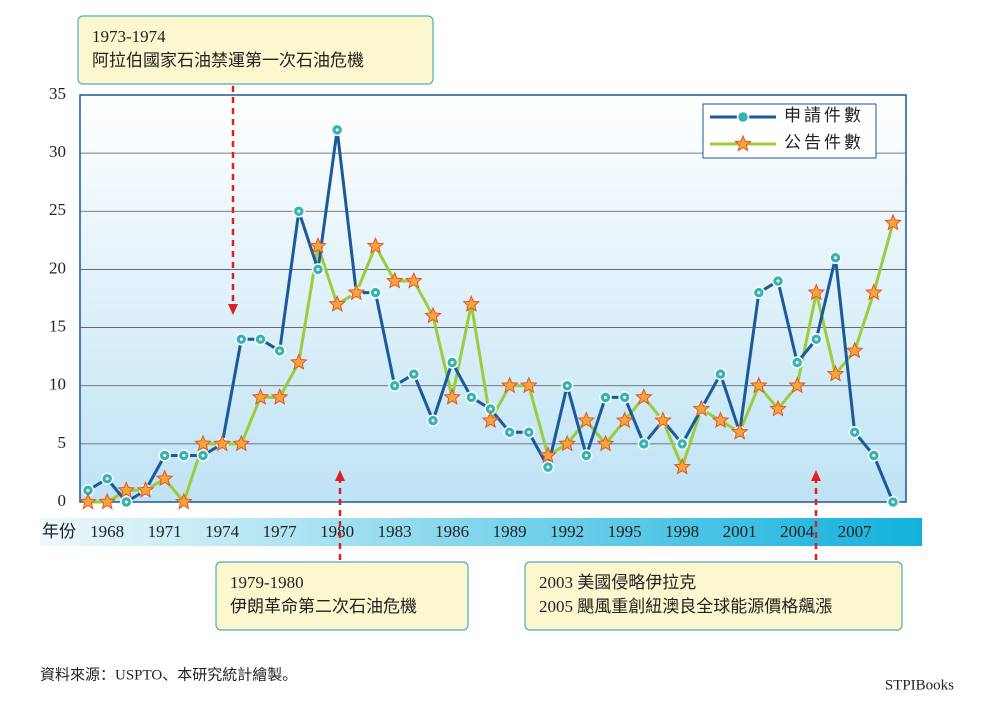 The width and height of the screenshot is (985, 708). Describe the element at coordinates (57, 209) in the screenshot. I see `y-tick-label: 25` at that location.